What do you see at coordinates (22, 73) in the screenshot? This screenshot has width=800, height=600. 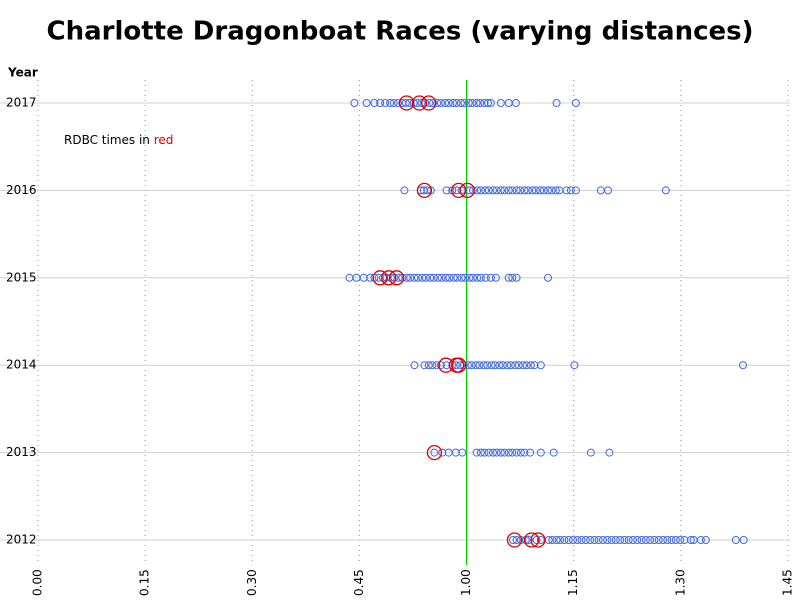 I see `y-axis-label: Year` at bounding box center [22, 73].